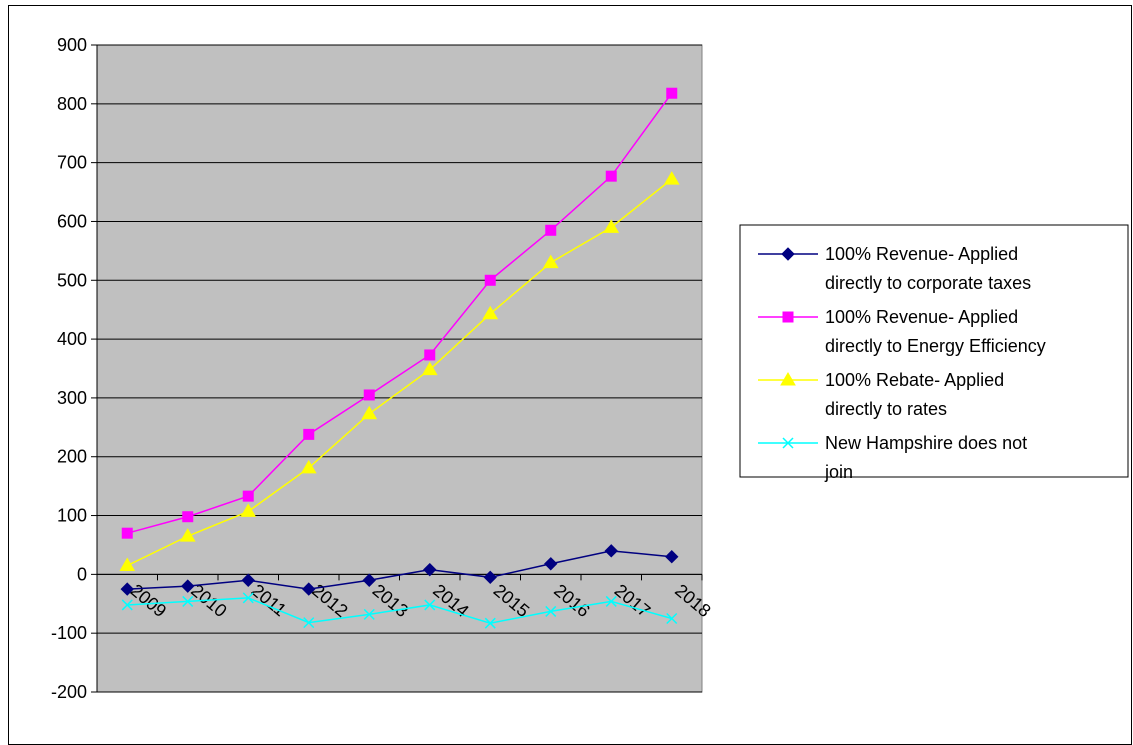 The image size is (1133, 745). What do you see at coordinates (935, 346) in the screenshot?
I see `legend-label: directly to Energy Efficiency` at bounding box center [935, 346].